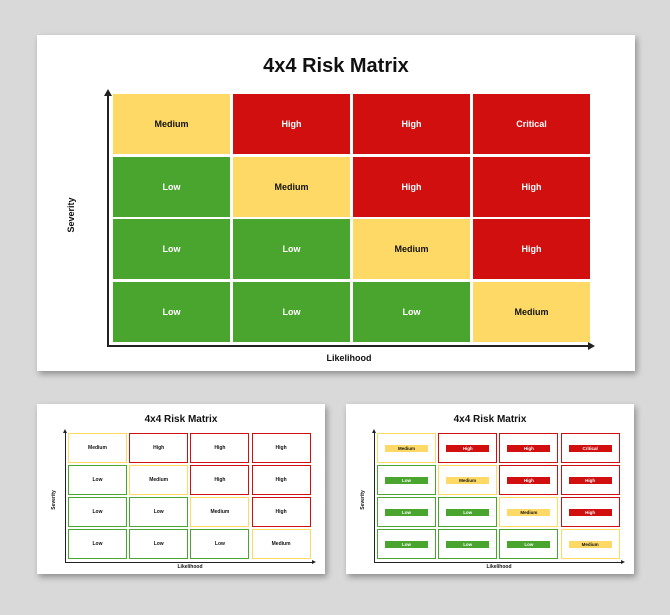  I want to click on risk-cell-outline-r3-c1: Low, so click(97, 512).